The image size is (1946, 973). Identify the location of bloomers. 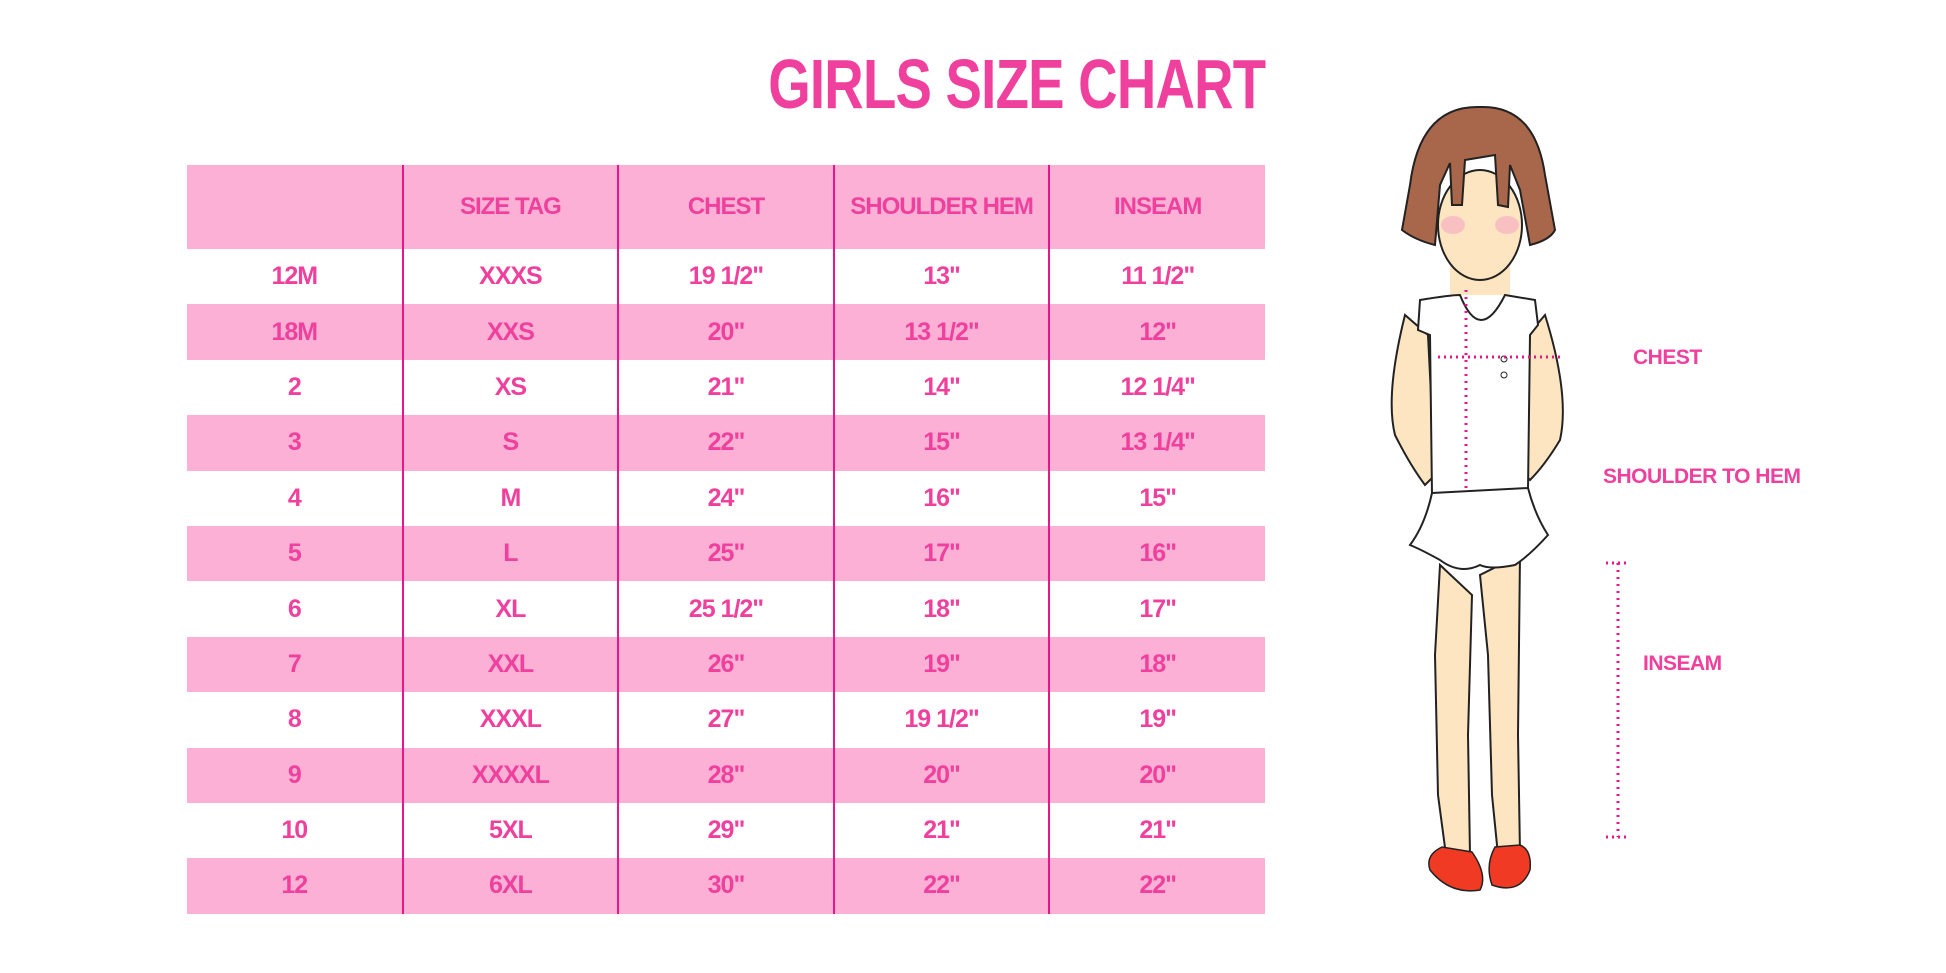
(1479, 528).